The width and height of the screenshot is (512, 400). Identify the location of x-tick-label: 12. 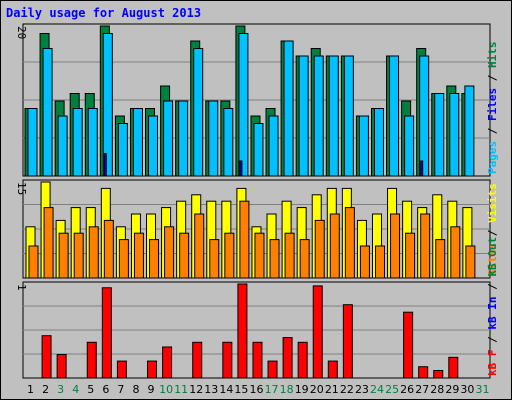
(196, 389).